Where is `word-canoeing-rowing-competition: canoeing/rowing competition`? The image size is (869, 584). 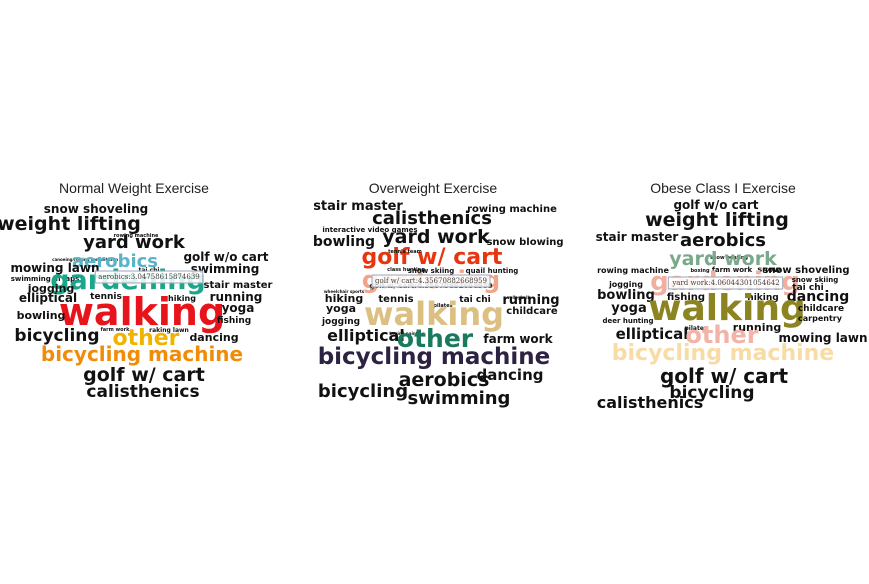
word-canoeing-rowing-competition: canoeing/rowing competition is located at coordinates (85, 259).